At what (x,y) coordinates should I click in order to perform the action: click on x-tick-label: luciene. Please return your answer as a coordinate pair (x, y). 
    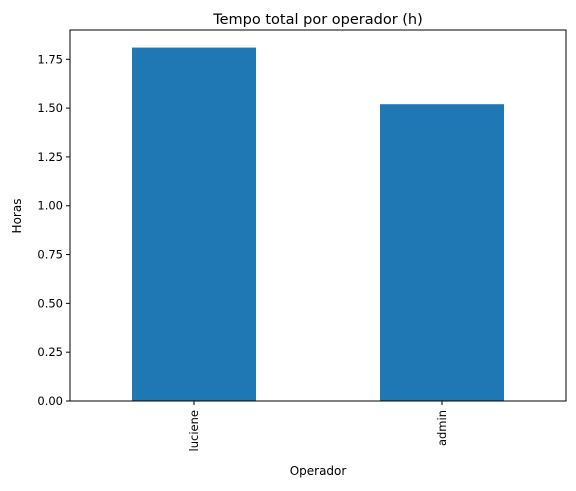
    Looking at the image, I should click on (194, 430).